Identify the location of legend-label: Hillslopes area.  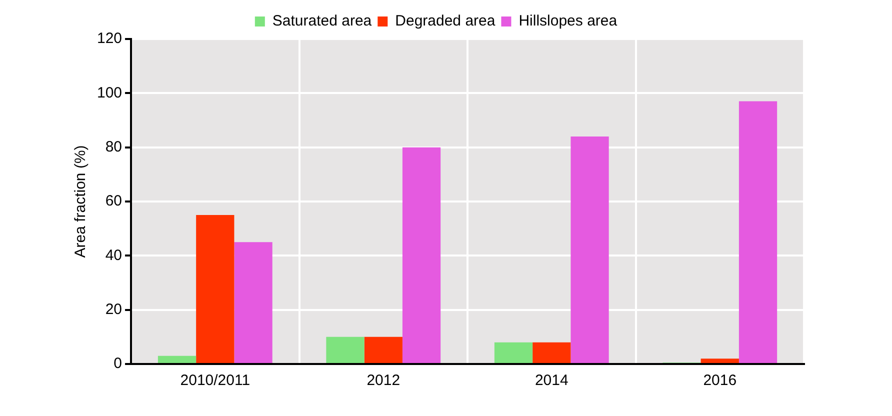
(568, 21).